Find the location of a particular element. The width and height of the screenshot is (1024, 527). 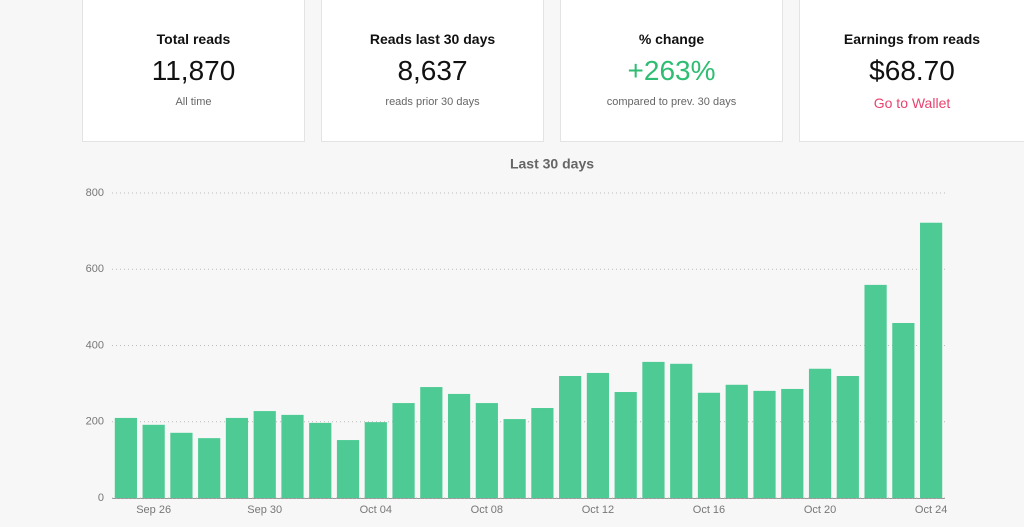

x-tick-label: Sep 26 is located at coordinates (153, 510).